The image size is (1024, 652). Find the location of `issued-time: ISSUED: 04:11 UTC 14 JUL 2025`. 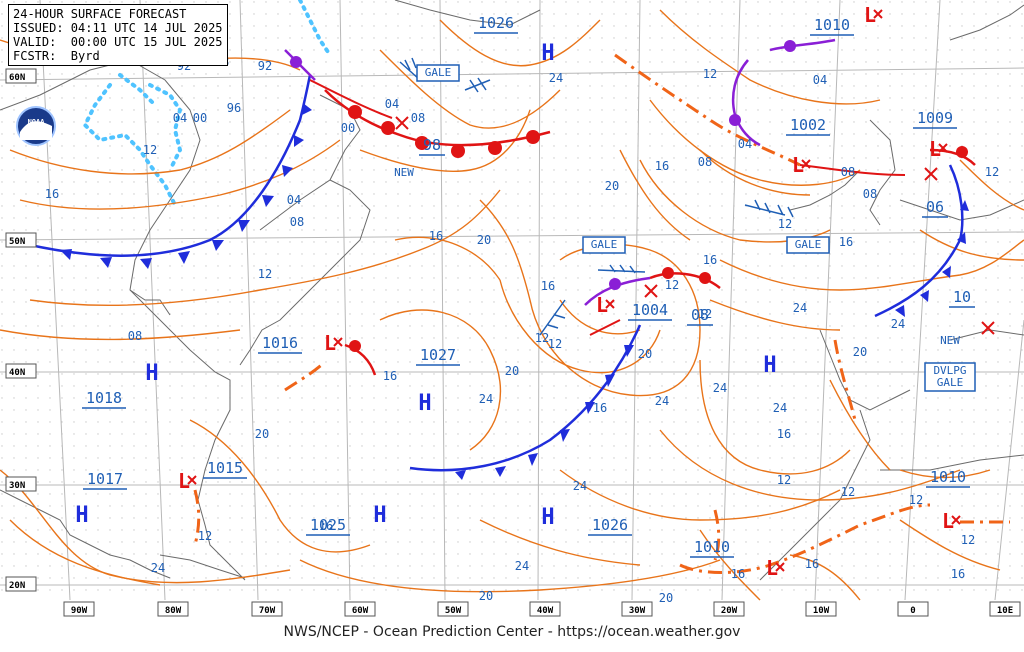

issued-time: ISSUED: 04:11 UTC 14 JUL 2025 is located at coordinates (118, 28).